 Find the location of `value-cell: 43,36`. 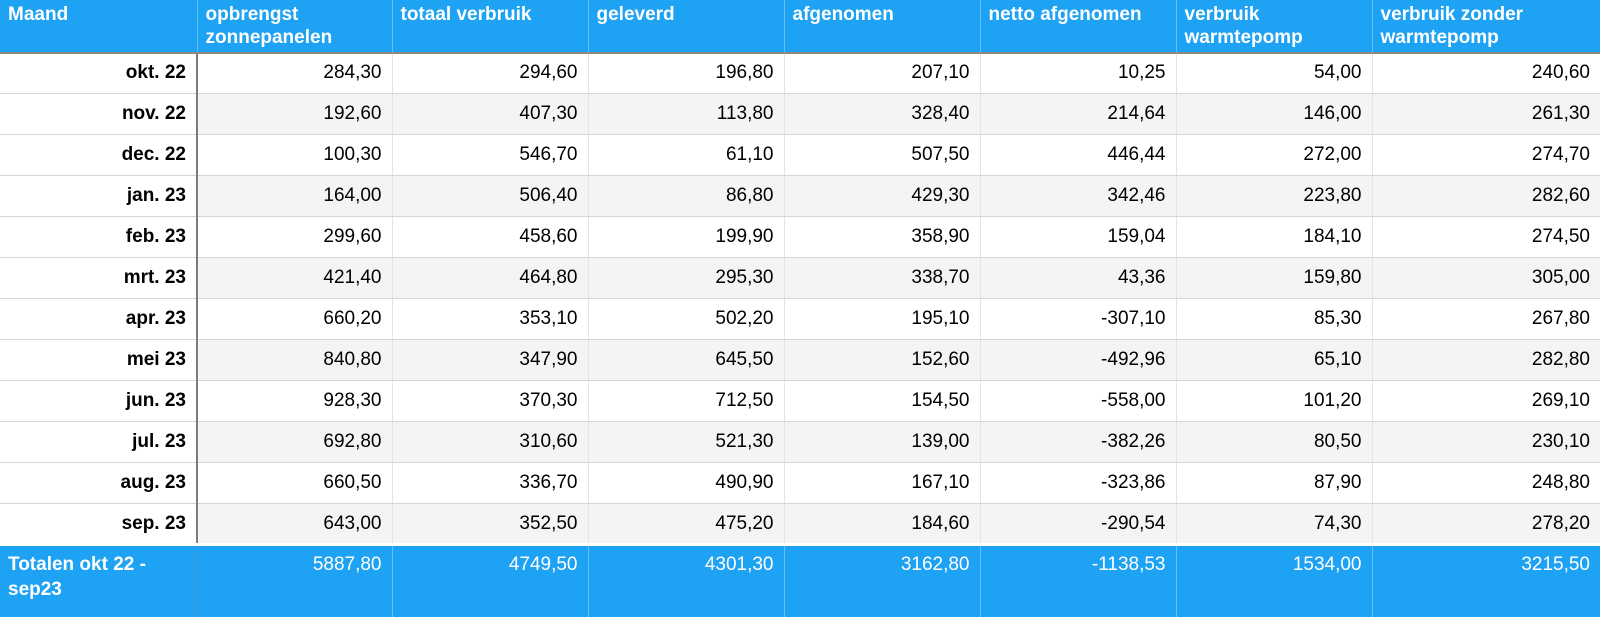

value-cell: 43,36 is located at coordinates (1077, 278).